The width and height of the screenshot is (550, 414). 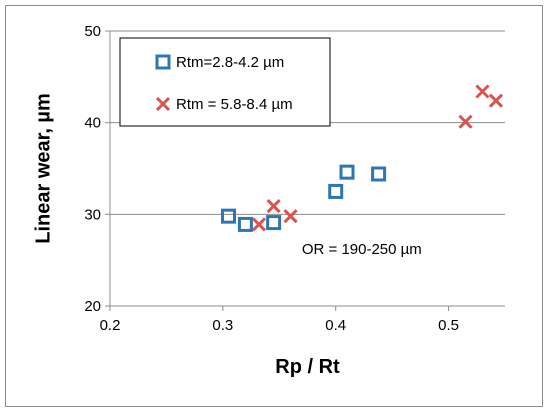 I want to click on legend-square-mark, so click(x=163, y=62).